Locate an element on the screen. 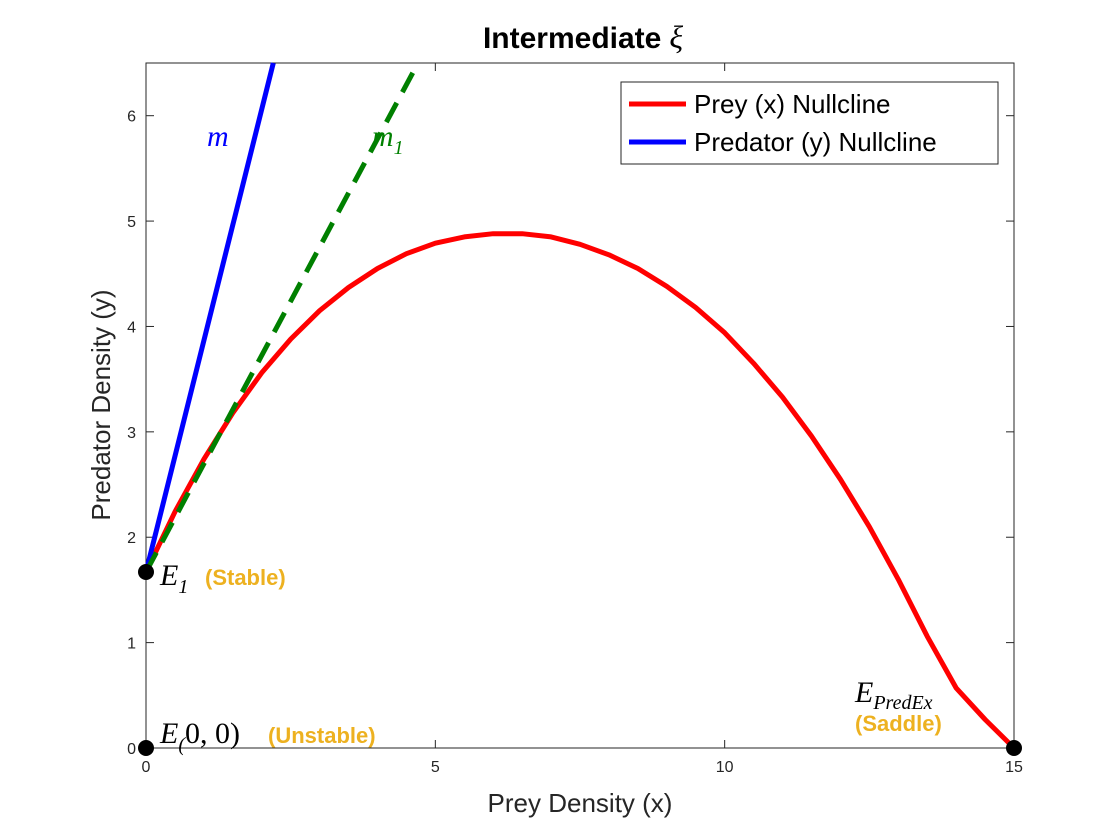  y-tick-label: 6 is located at coordinates (131, 117).